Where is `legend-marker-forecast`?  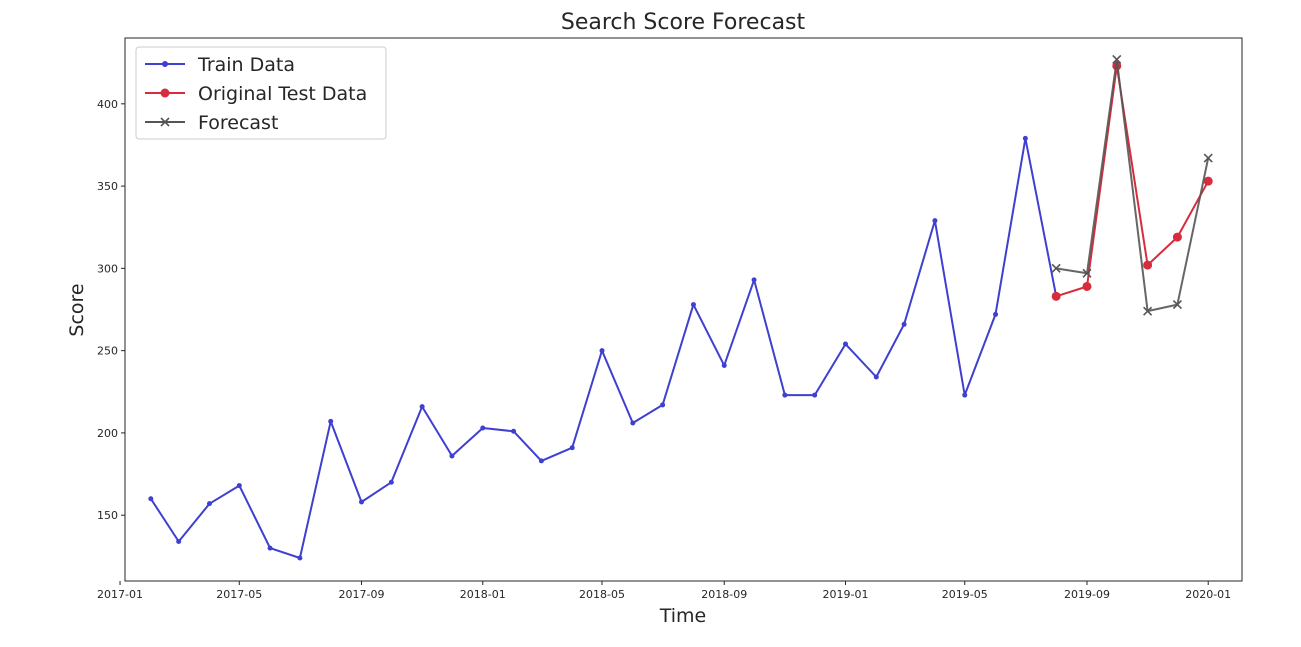 legend-marker-forecast is located at coordinates (165, 122).